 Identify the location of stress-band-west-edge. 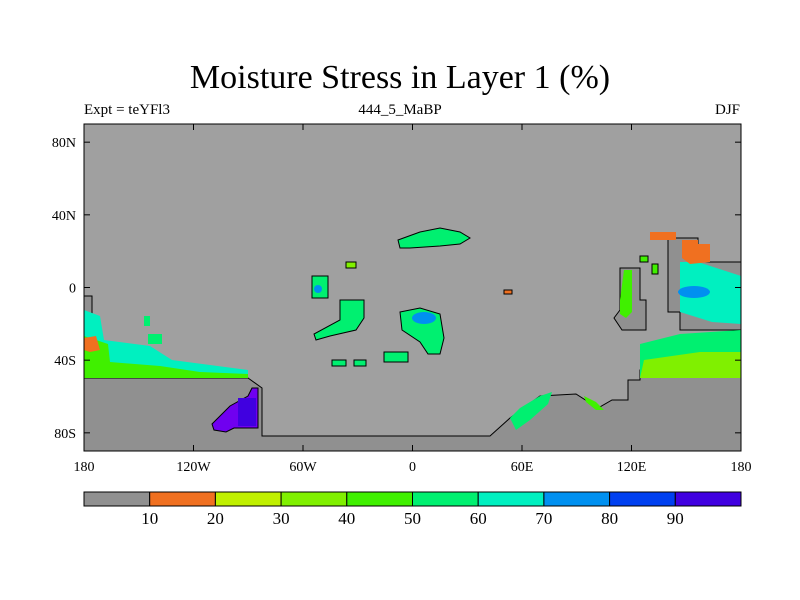
(92, 344).